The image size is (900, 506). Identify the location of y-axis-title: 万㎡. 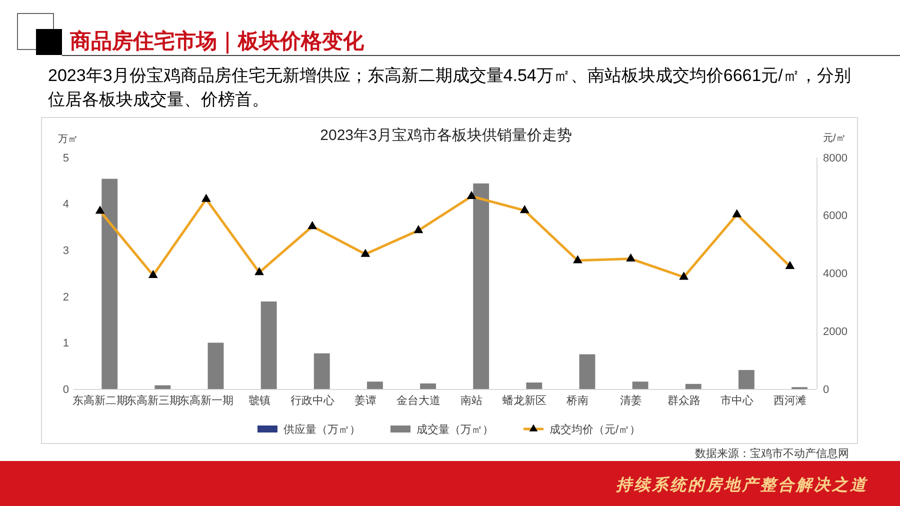
(68, 139).